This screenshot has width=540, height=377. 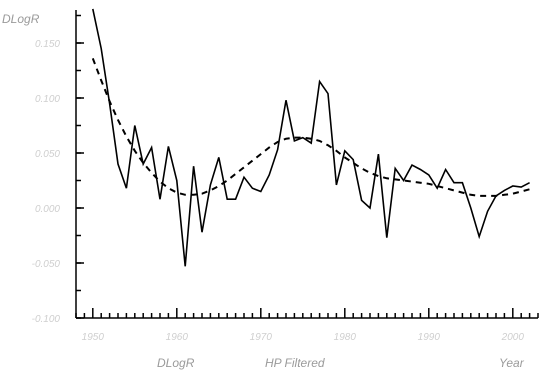 I want to click on legend-series-2-label: HP Filtered, so click(x=295, y=363).